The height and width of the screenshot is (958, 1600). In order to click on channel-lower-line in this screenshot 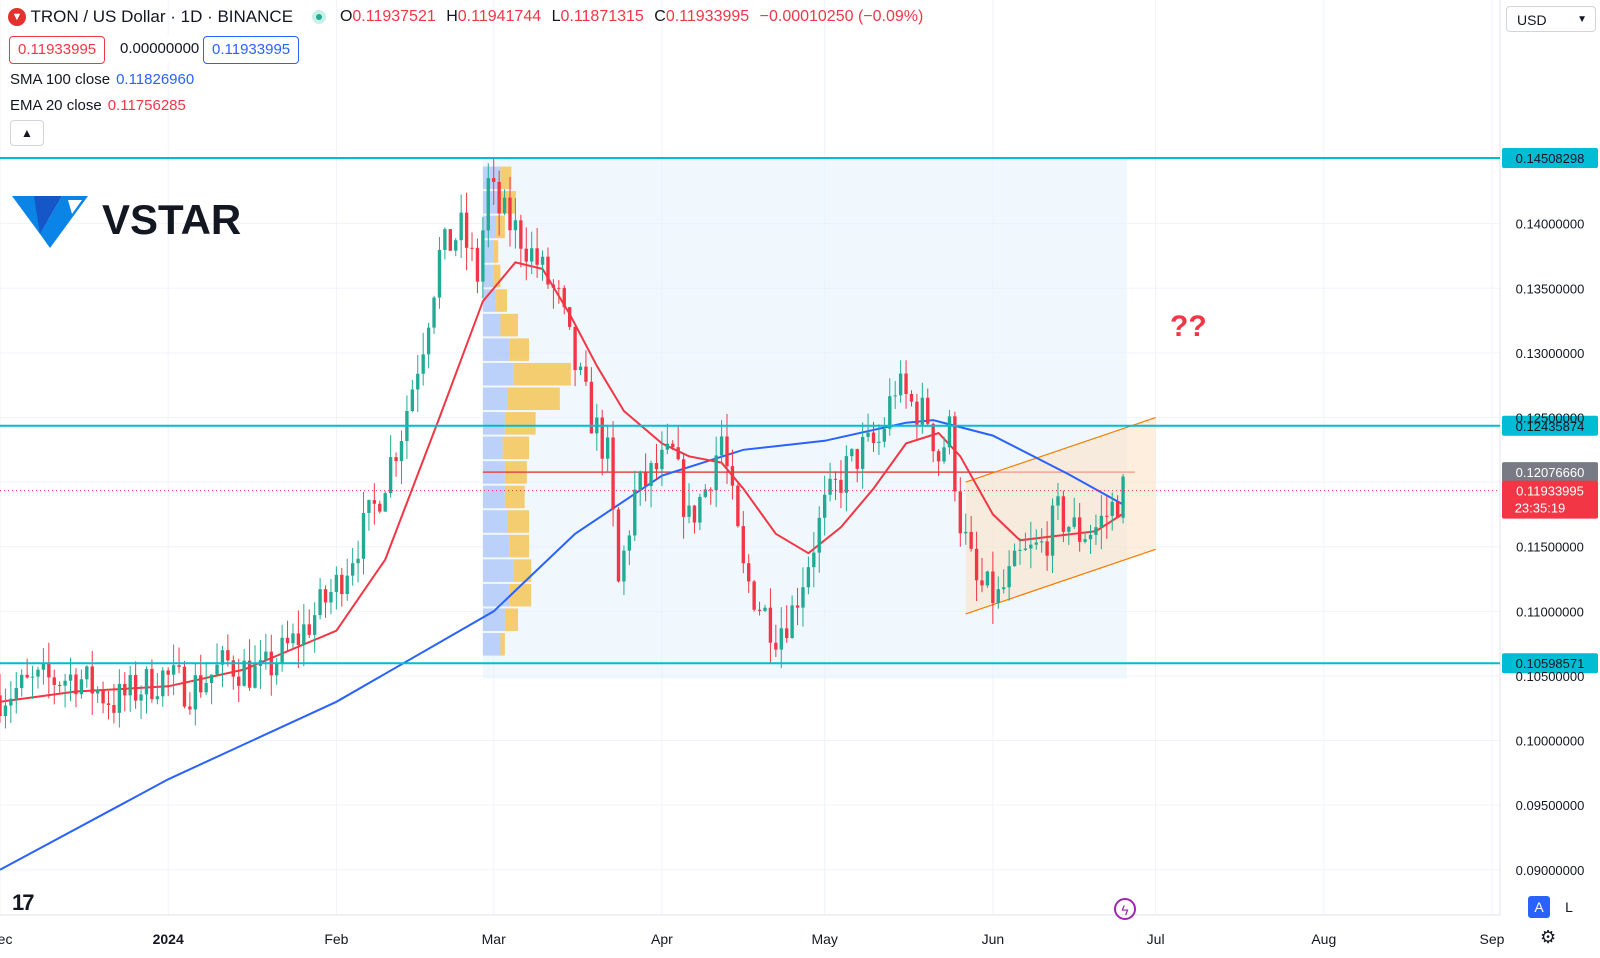, I will do `click(1060, 581)`.